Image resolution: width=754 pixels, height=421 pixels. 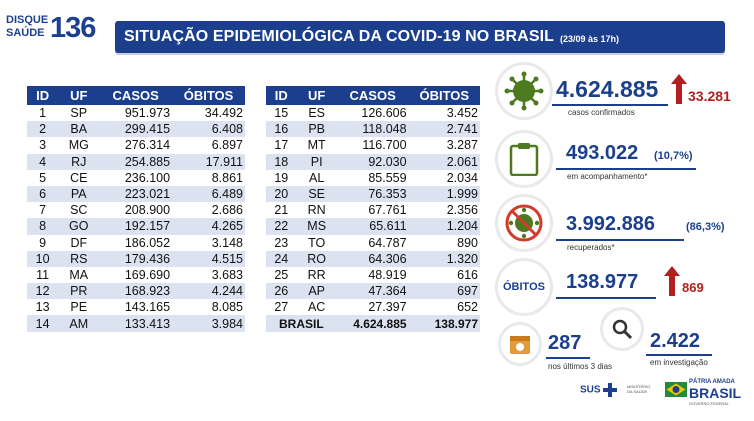 I want to click on follow-up-value: 493.022, so click(x=602, y=153).